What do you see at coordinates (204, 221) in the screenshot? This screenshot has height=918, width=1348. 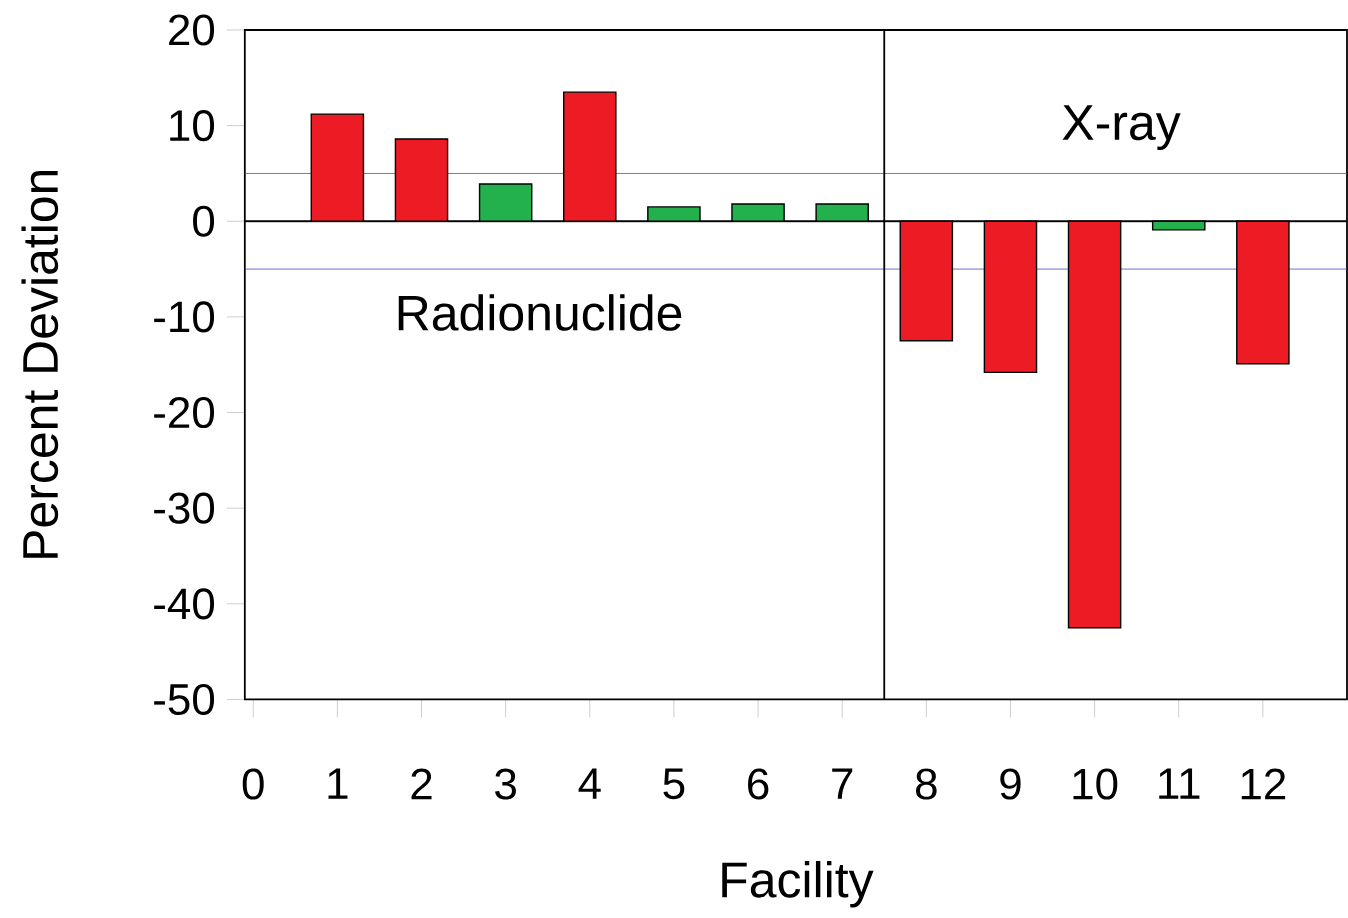 I see `y-tick-label: 0` at bounding box center [204, 221].